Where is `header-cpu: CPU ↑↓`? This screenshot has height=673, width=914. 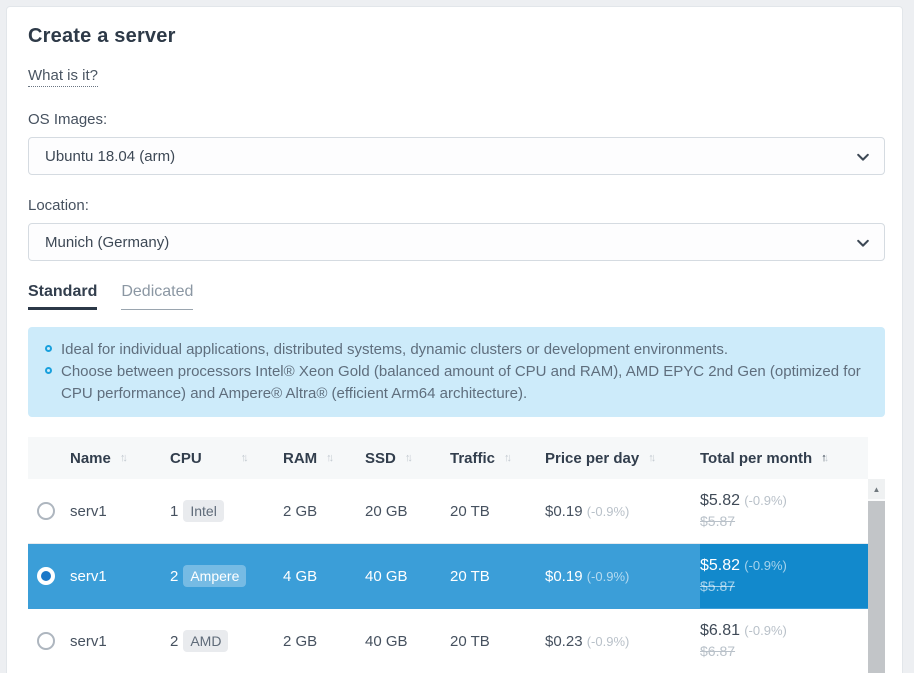 header-cpu: CPU ↑↓ is located at coordinates (209, 458).